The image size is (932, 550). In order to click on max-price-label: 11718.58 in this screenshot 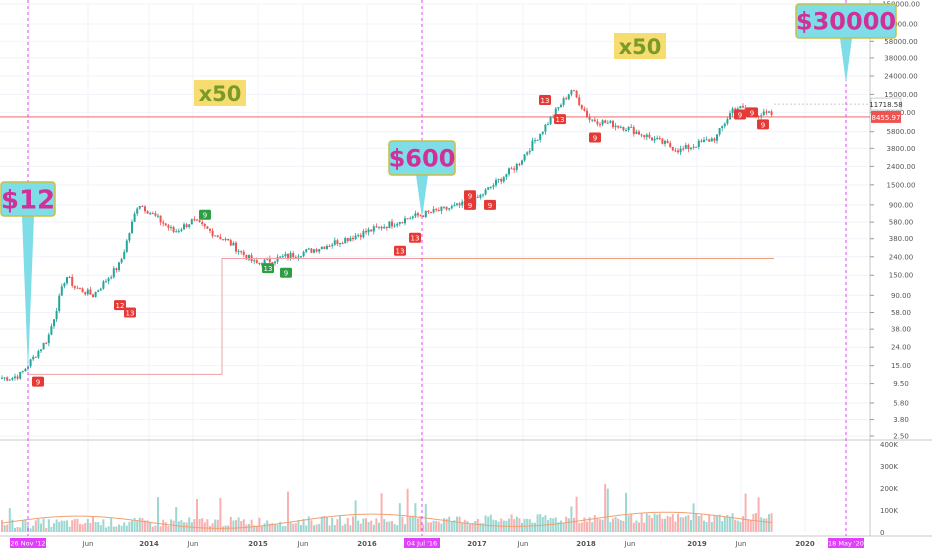, I will do `click(885, 105)`.